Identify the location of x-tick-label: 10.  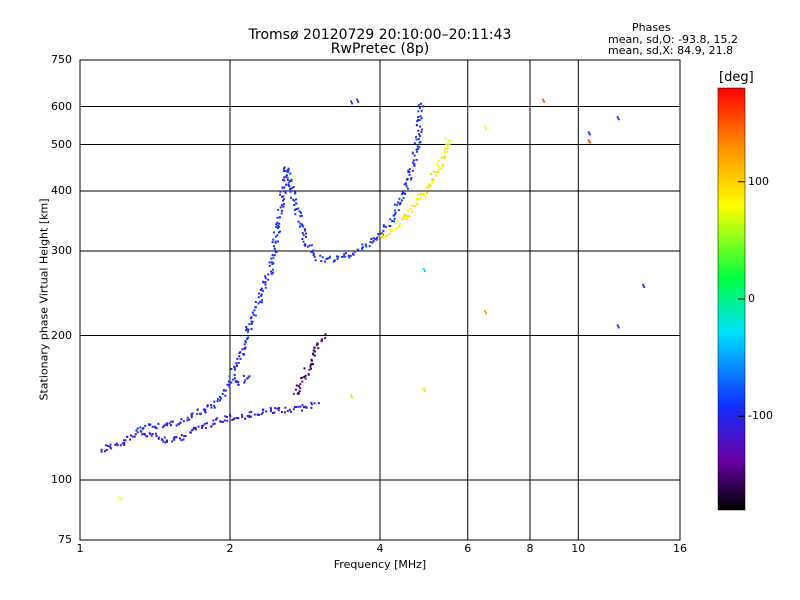
(578, 548).